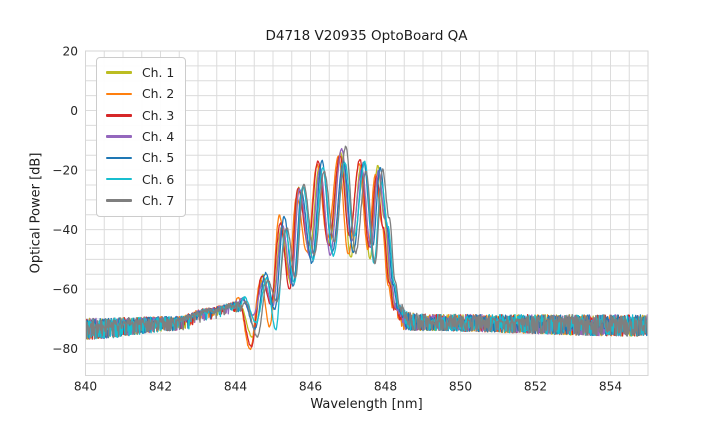  I want to click on y-tick-label: −60, so click(65, 289).